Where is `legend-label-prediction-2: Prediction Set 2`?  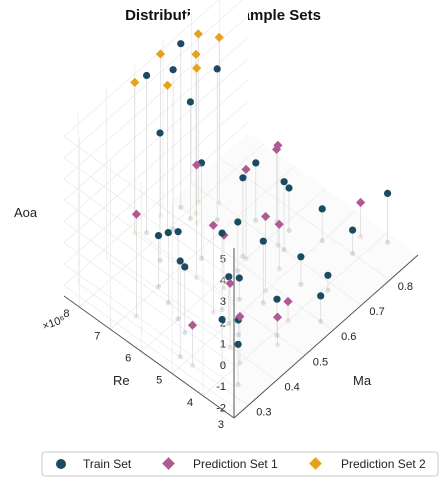
legend-label-prediction-2: Prediction Set 2 is located at coordinates (383, 464).